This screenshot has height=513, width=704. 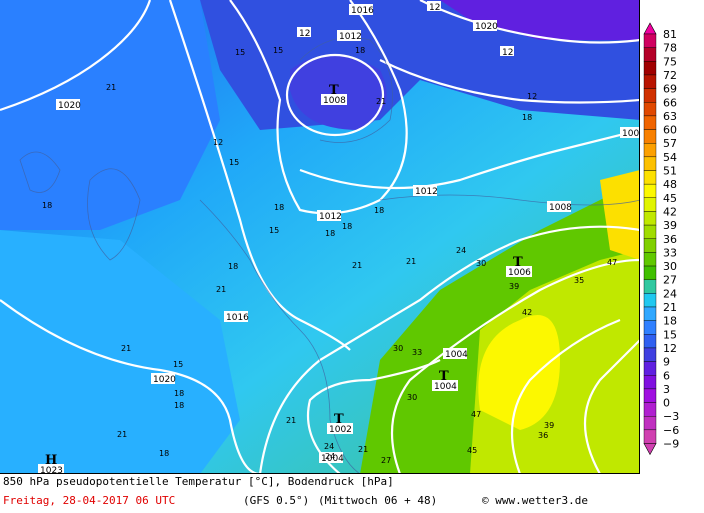 I want to click on svg-text: 1023, so click(x=51, y=470).